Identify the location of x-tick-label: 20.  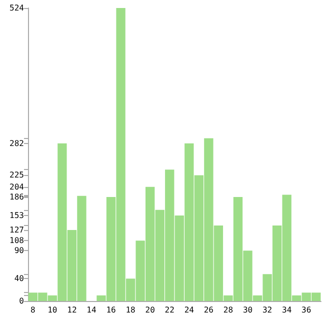
(150, 310).